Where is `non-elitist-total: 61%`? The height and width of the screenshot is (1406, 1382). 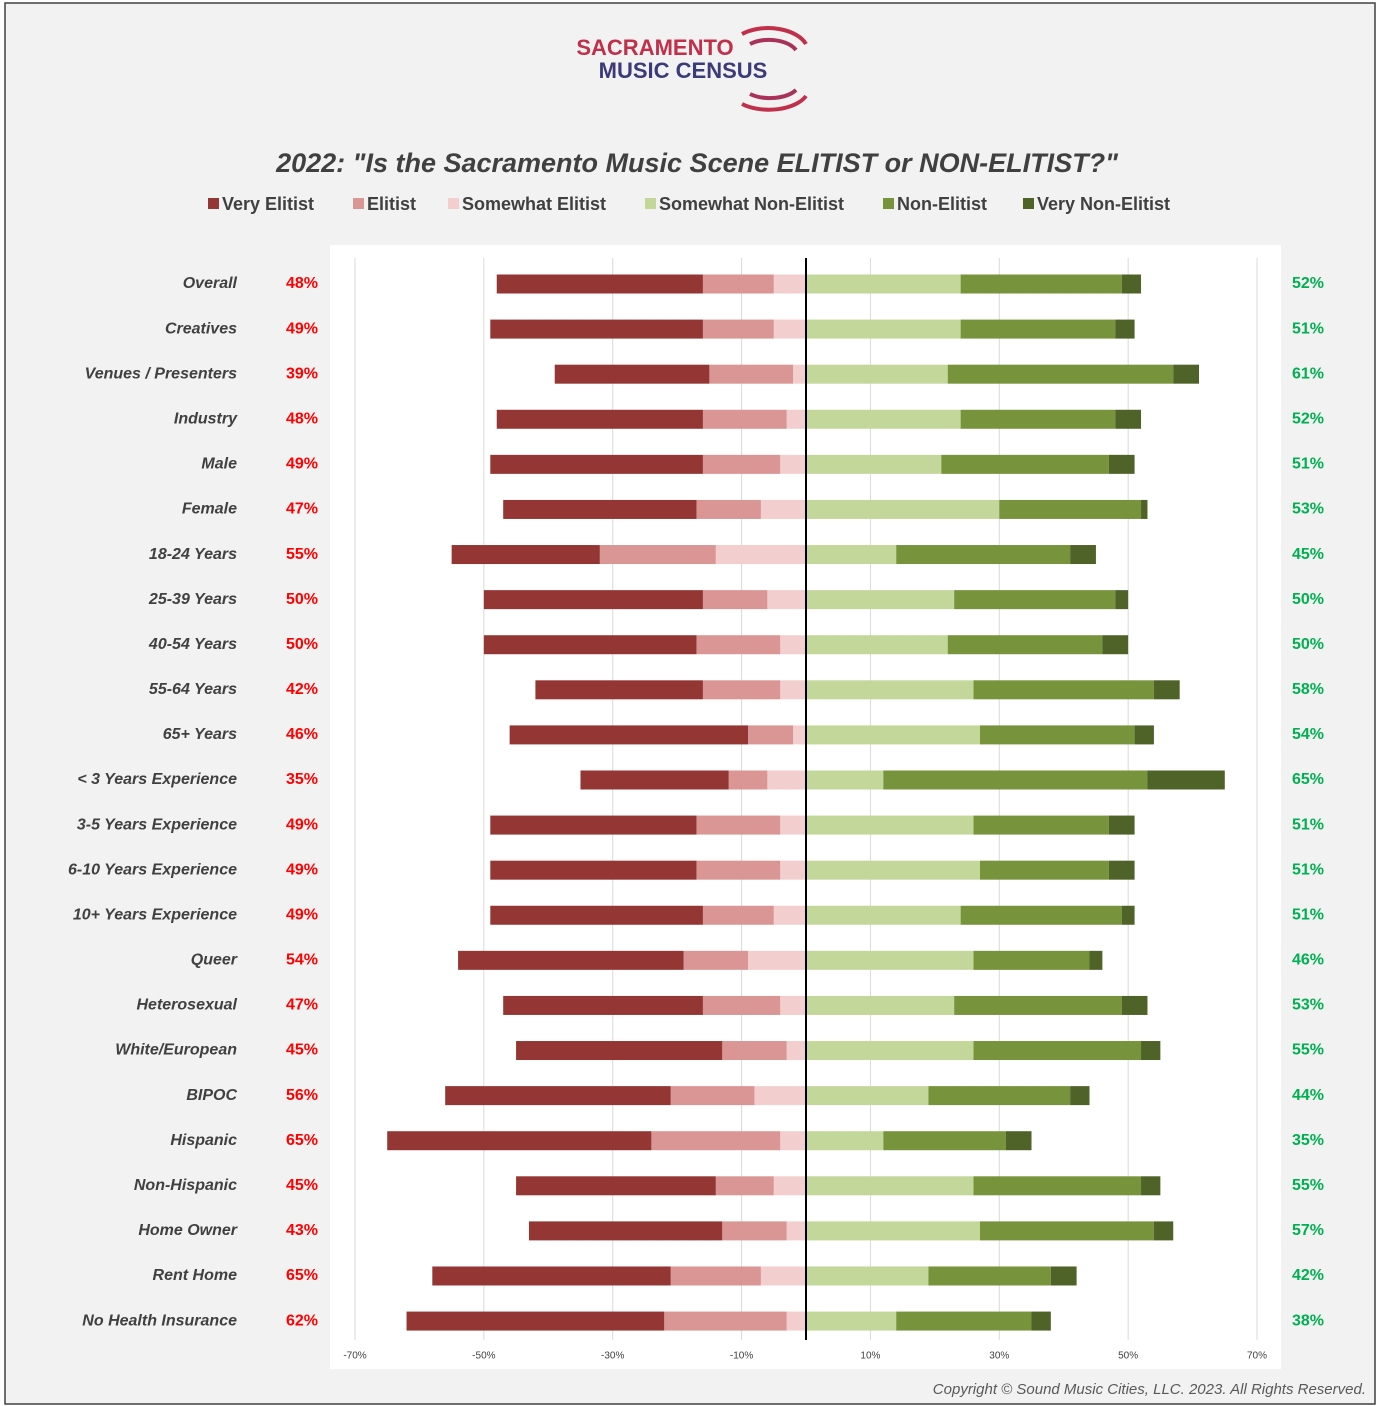 non-elitist-total: 61% is located at coordinates (1308, 373).